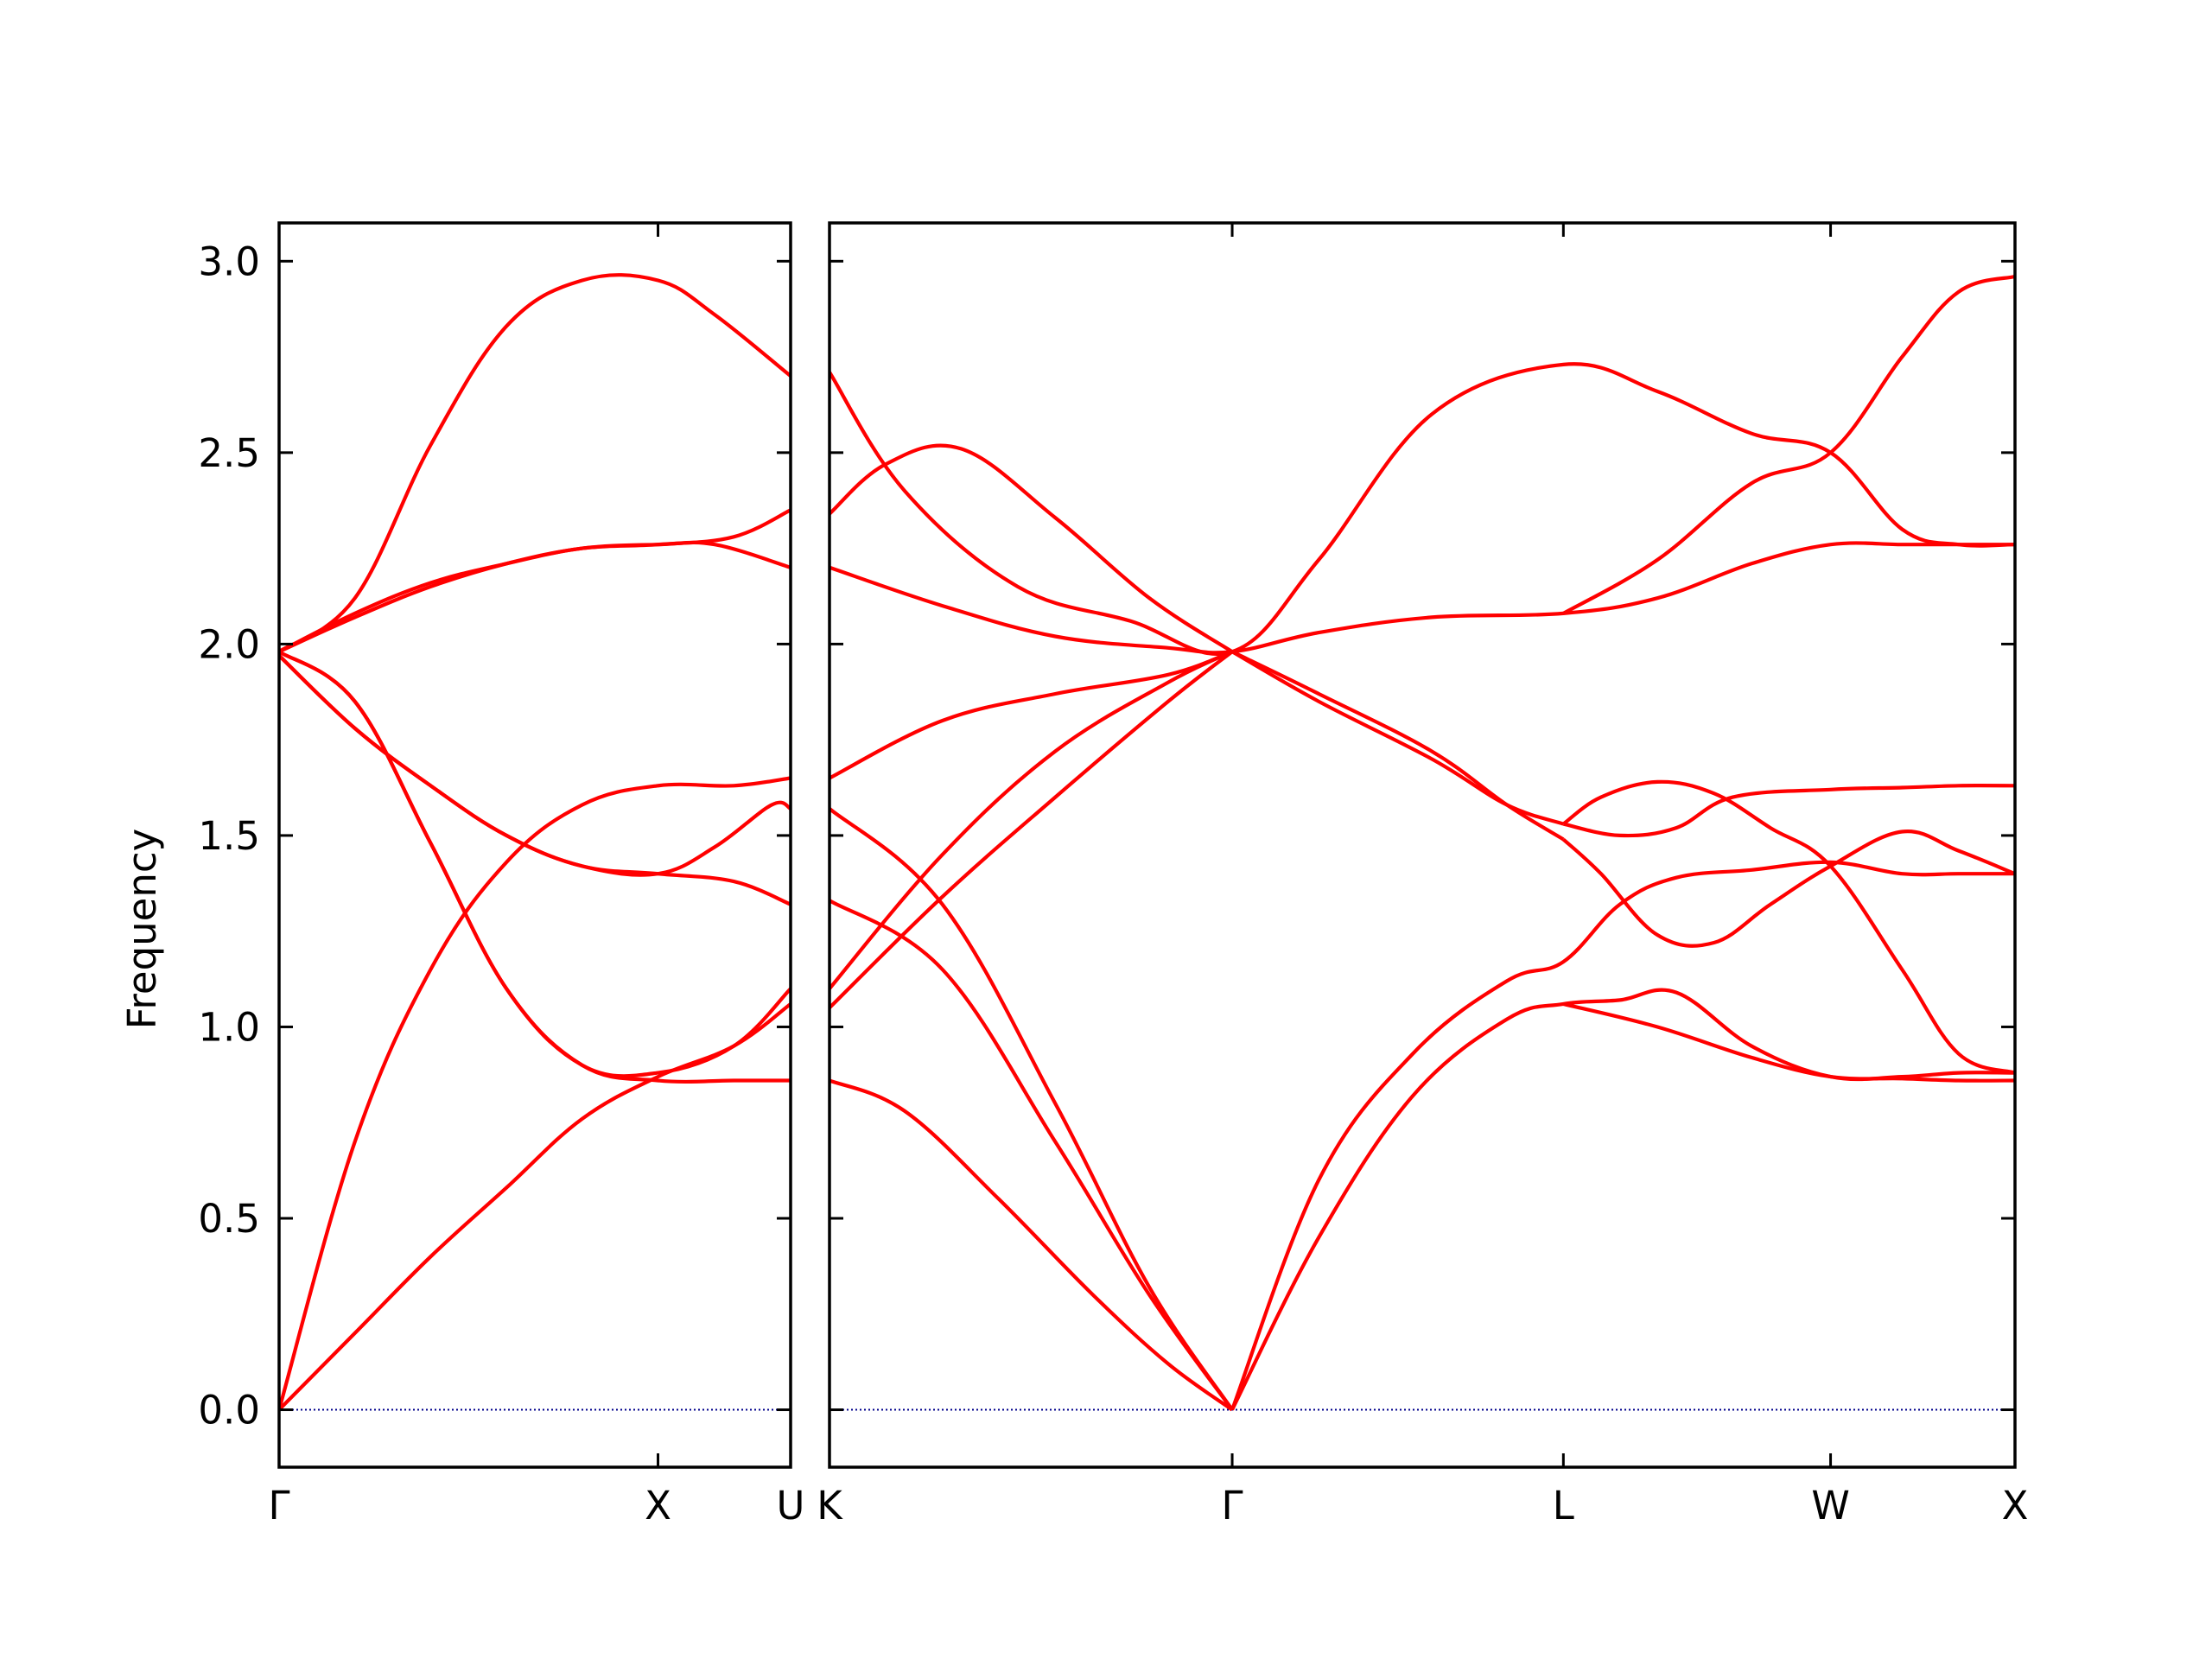 This screenshot has height=1659, width=2212. What do you see at coordinates (1830, 1506) in the screenshot?
I see `x-tick-label: W` at bounding box center [1830, 1506].